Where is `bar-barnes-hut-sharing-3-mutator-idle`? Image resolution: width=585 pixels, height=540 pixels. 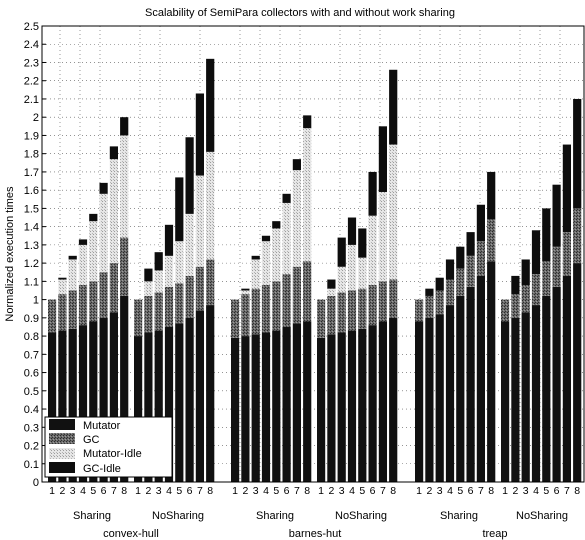
bar-barnes-hut-sharing-3-mutator-idle is located at coordinates (255, 274).